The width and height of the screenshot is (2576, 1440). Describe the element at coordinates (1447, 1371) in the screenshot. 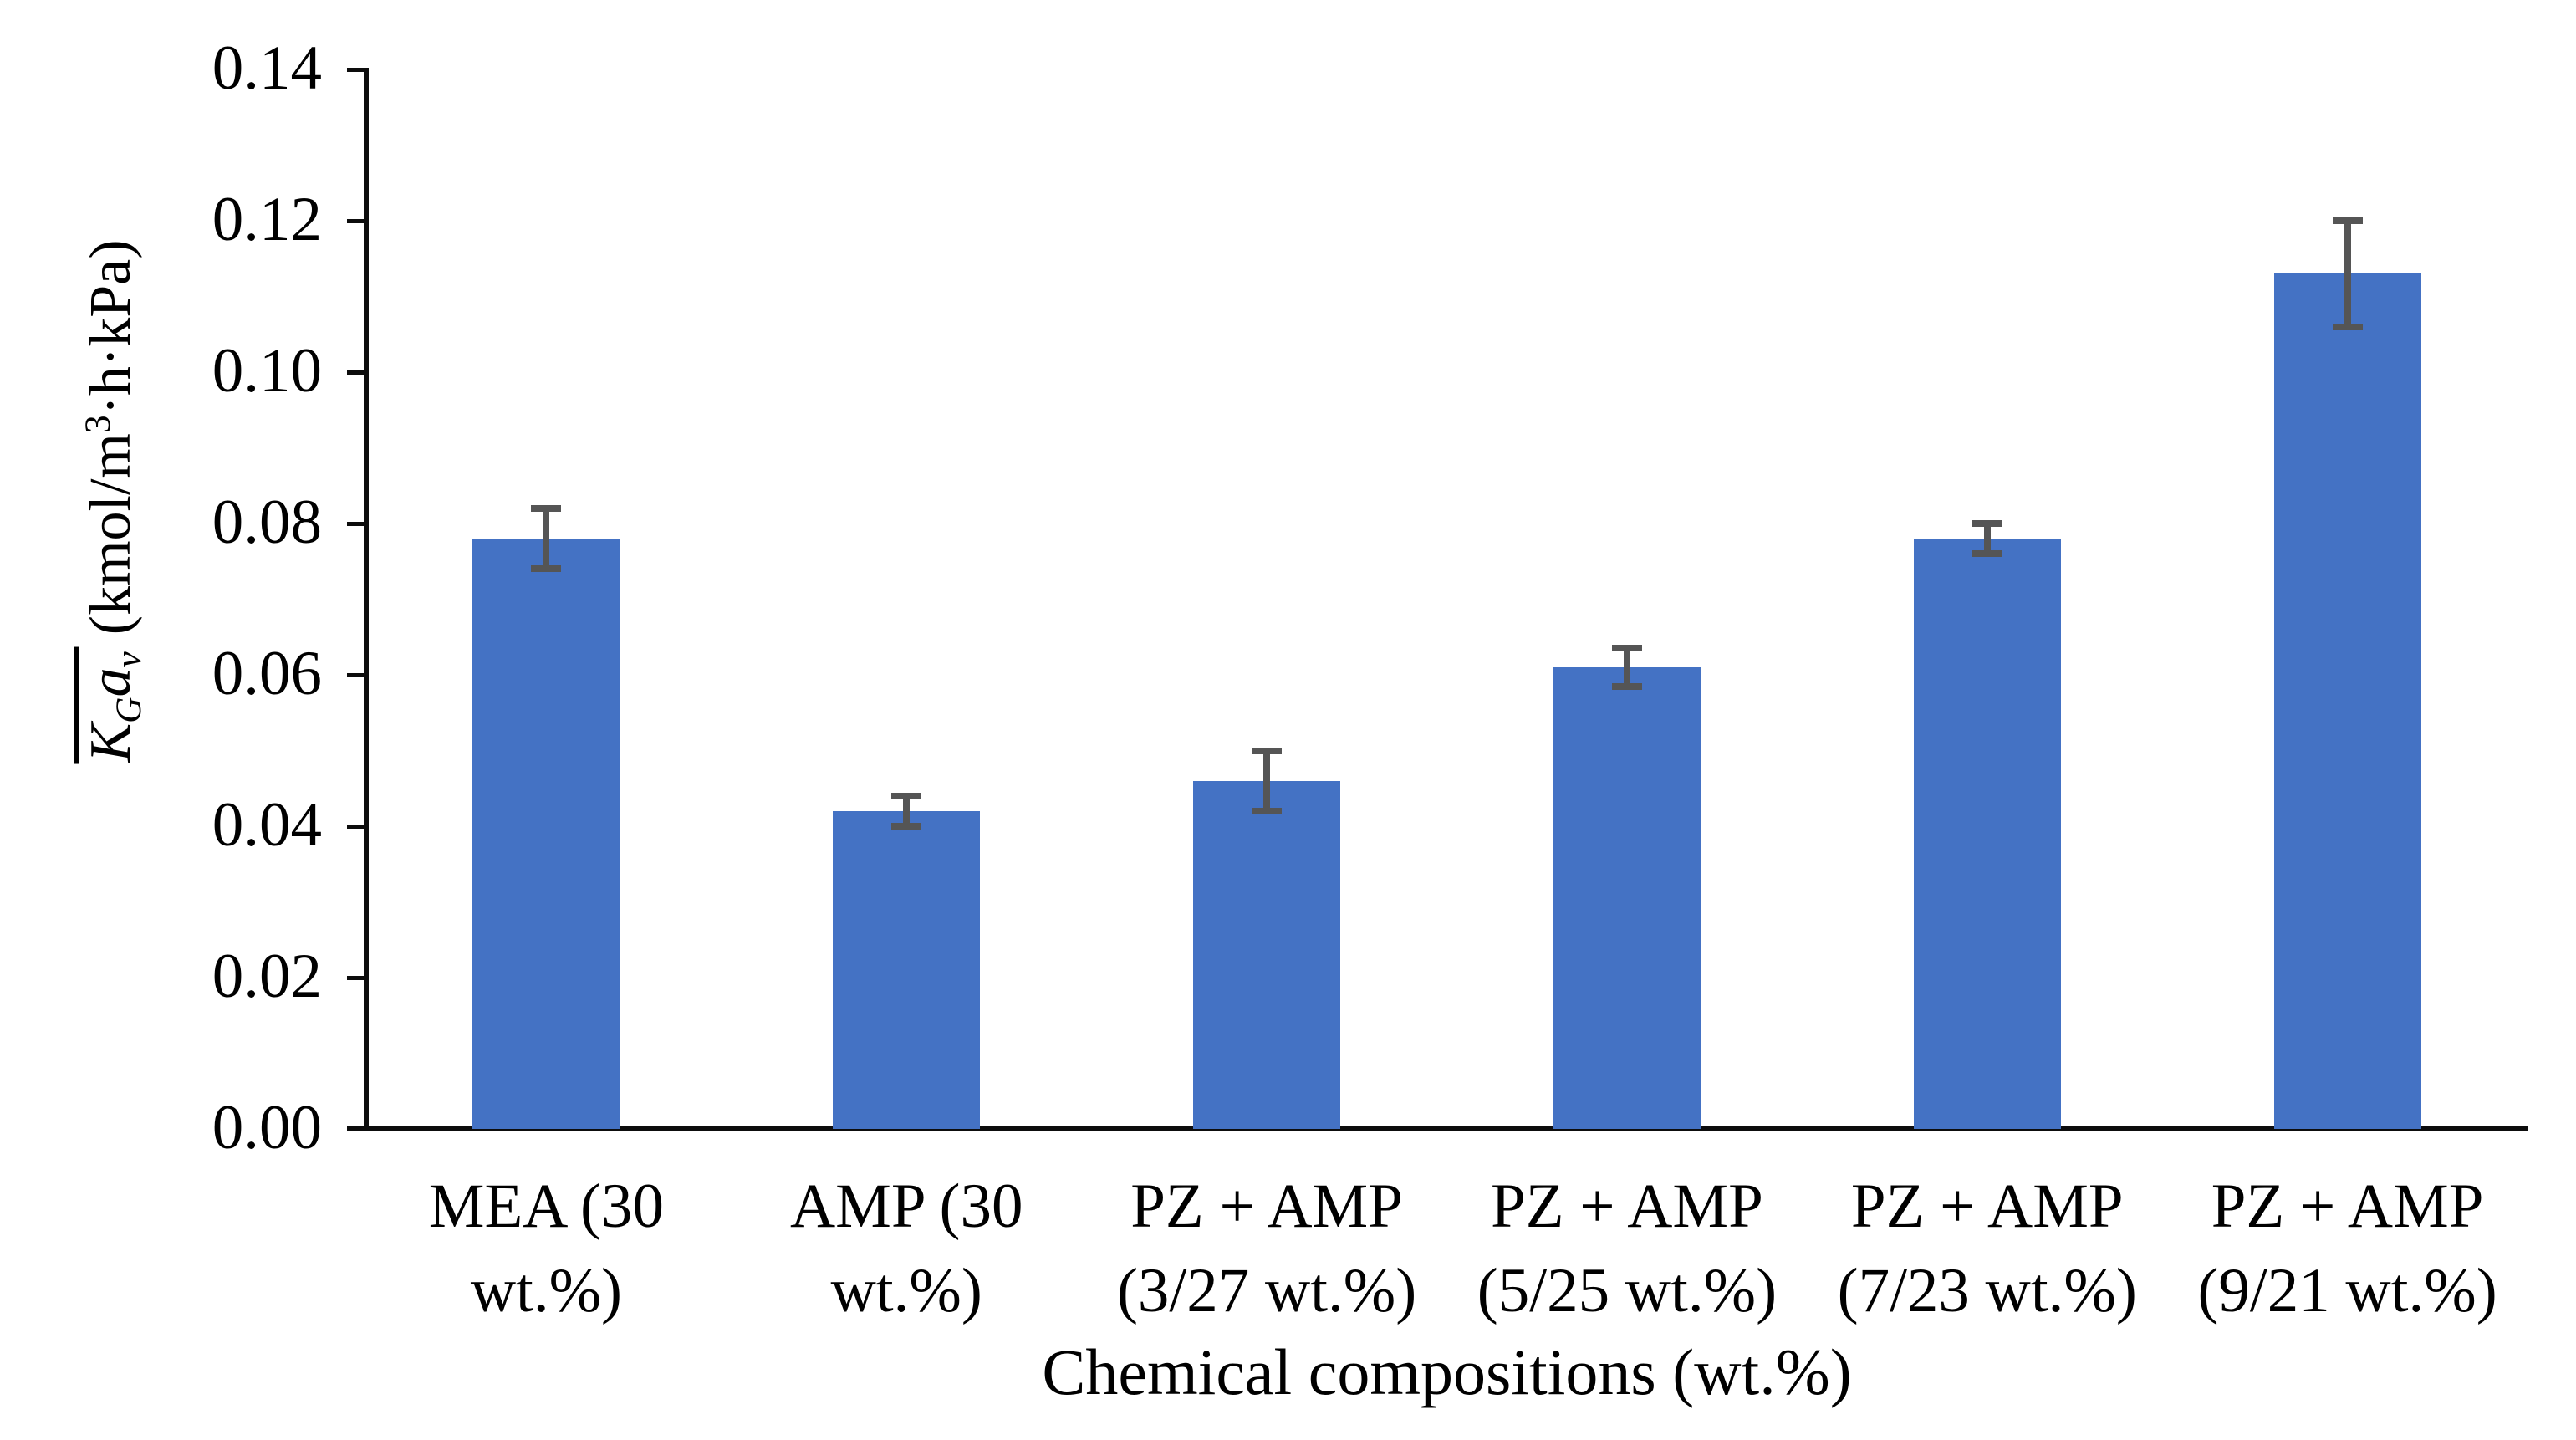

I see `x-axis-title: Chemical compositions (wt.%)` at that location.